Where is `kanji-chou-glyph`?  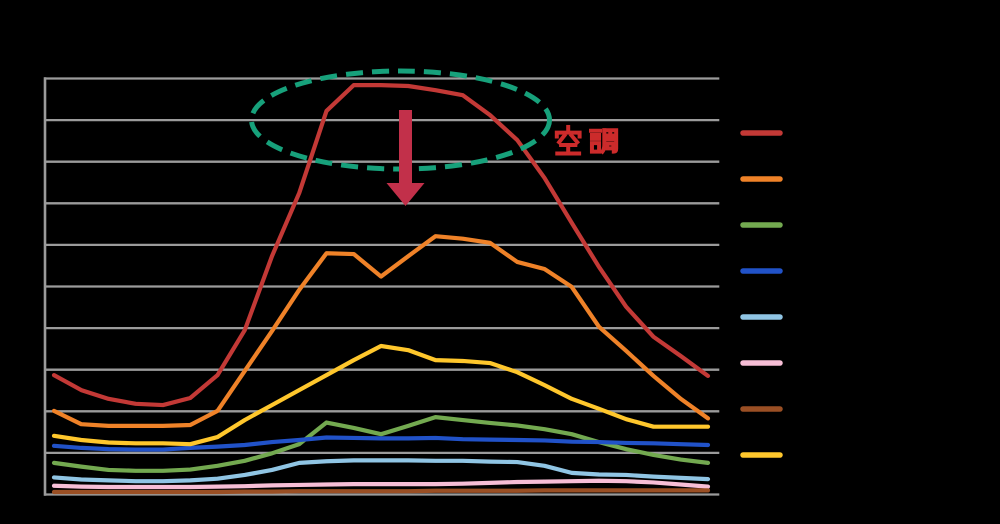
kanji-chou-glyph is located at coordinates (604, 141).